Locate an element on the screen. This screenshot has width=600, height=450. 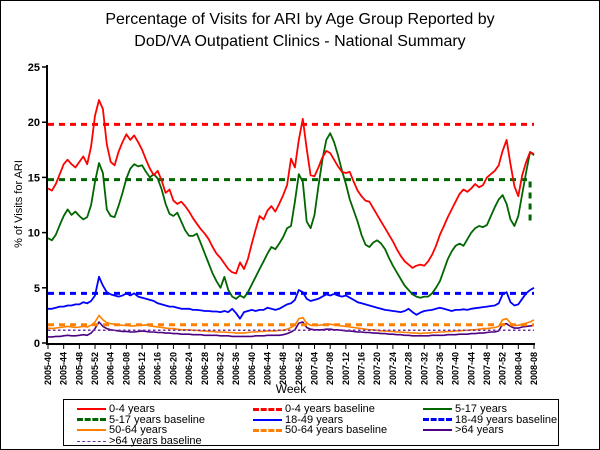
legend-item-64-years: >64 years is located at coordinates (490, 430).